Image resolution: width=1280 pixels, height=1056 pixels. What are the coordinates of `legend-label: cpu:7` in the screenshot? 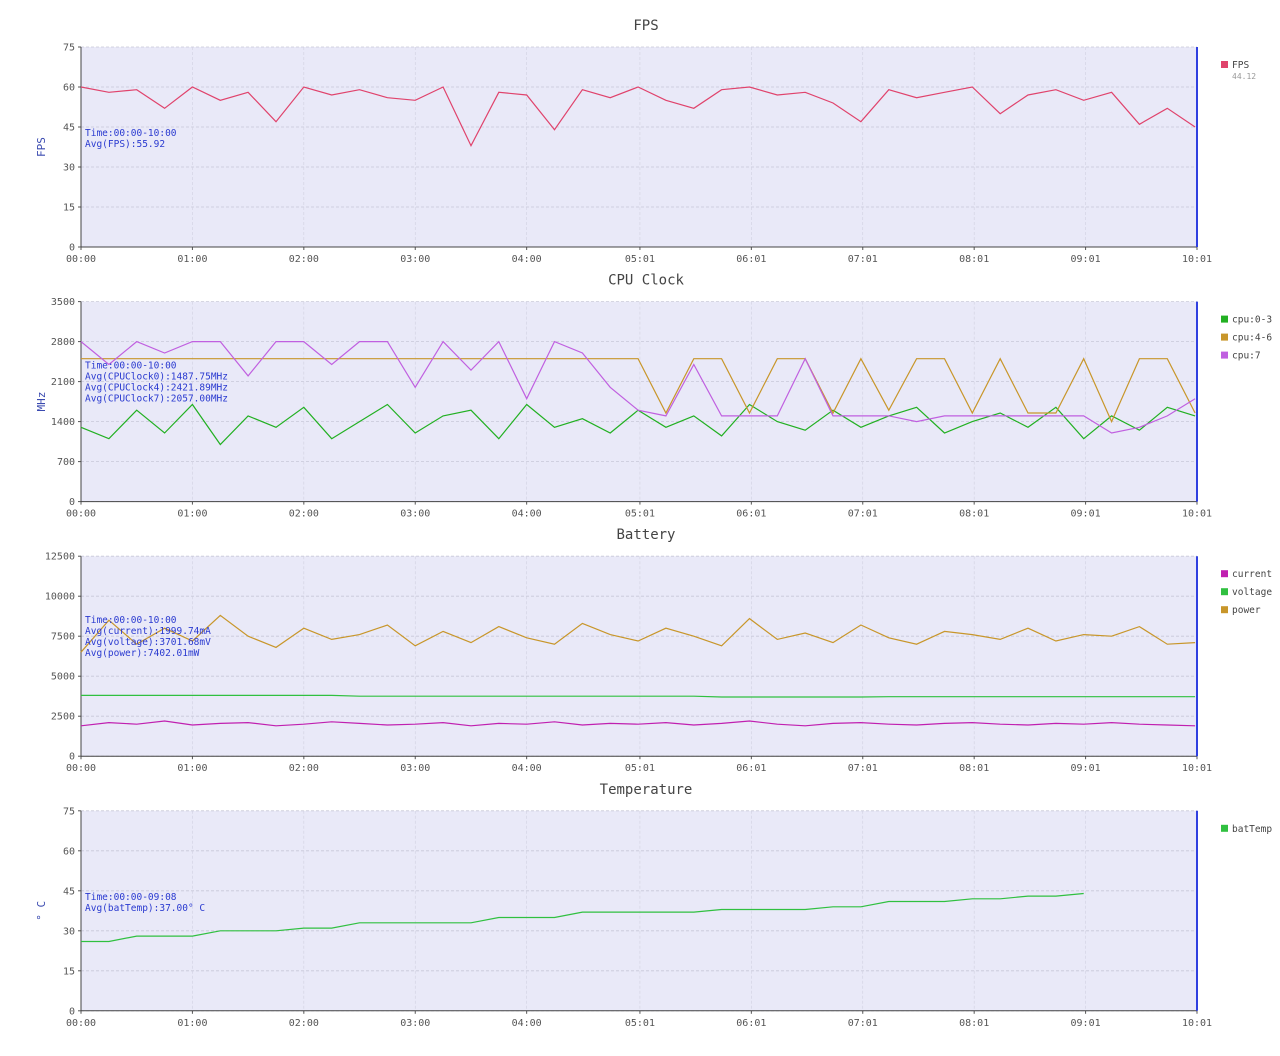 It's located at (1246, 356).